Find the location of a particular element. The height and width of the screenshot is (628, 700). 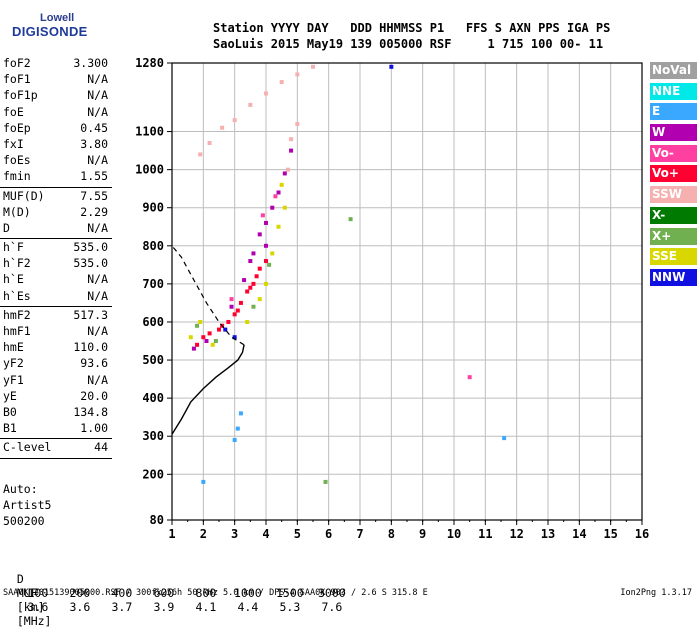

param-row: B0 134.8 is located at coordinates (56, 413).